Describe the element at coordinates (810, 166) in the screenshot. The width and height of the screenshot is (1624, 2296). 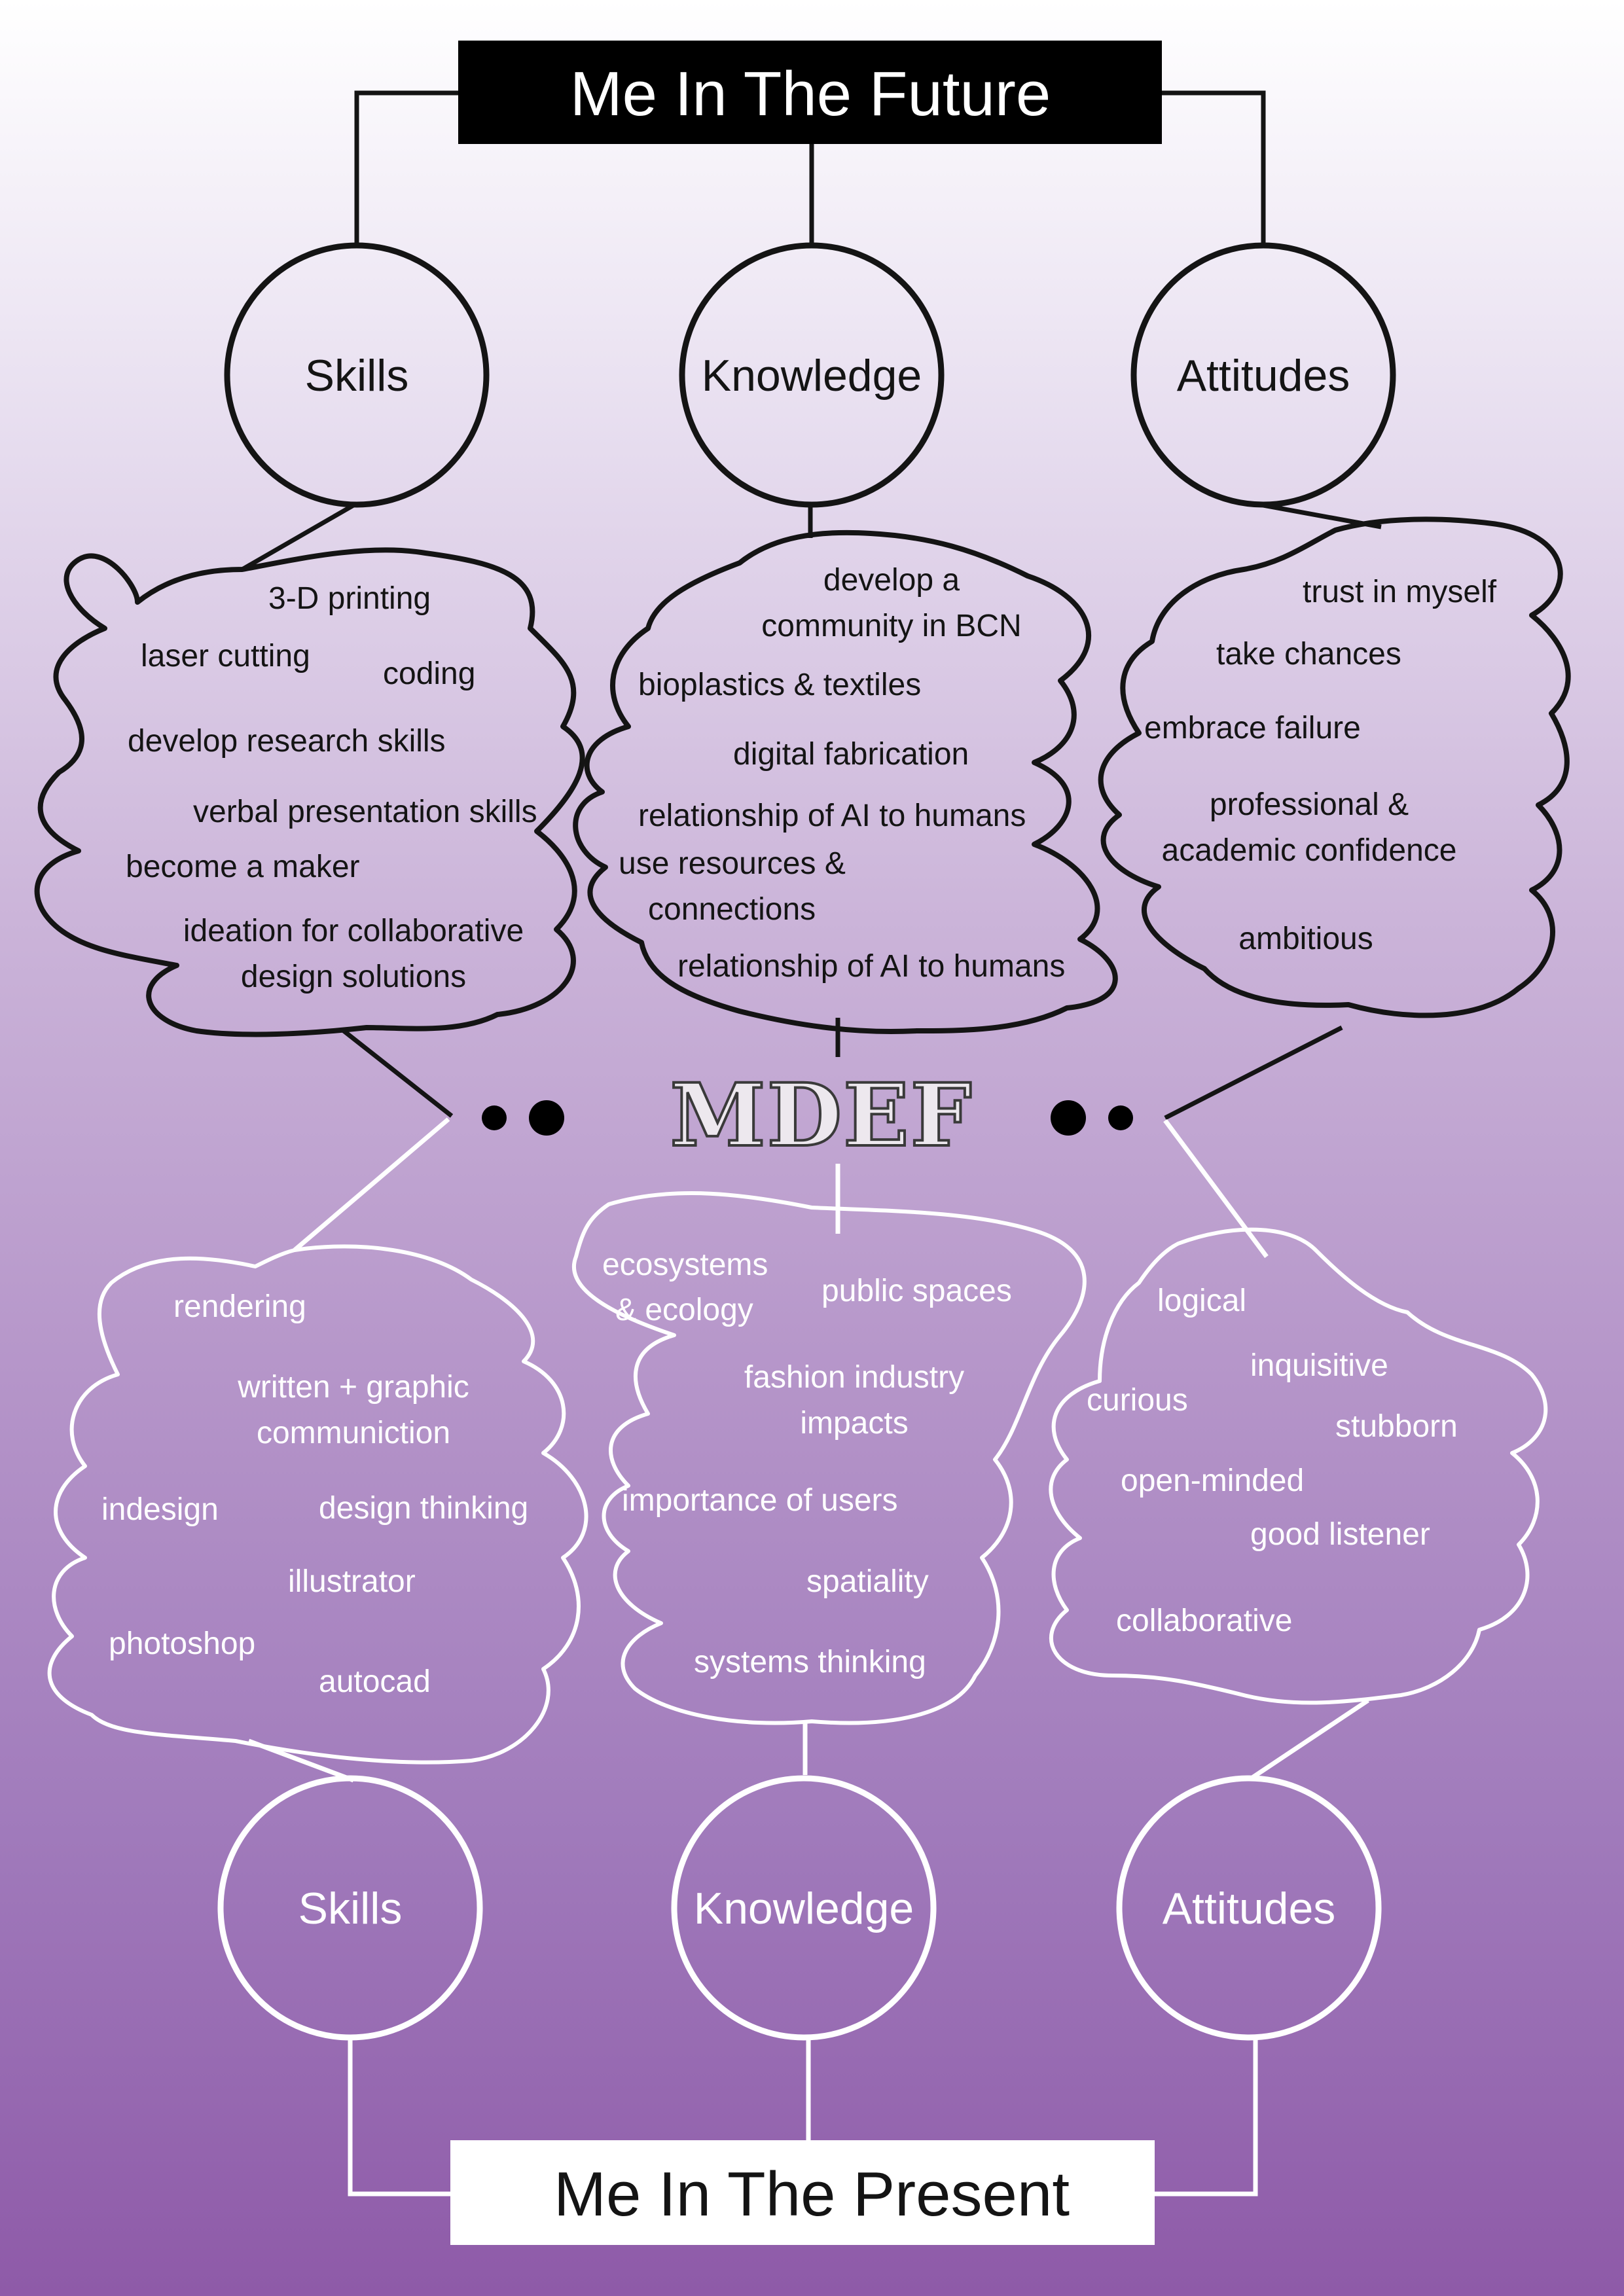
I see `future-connectors` at that location.